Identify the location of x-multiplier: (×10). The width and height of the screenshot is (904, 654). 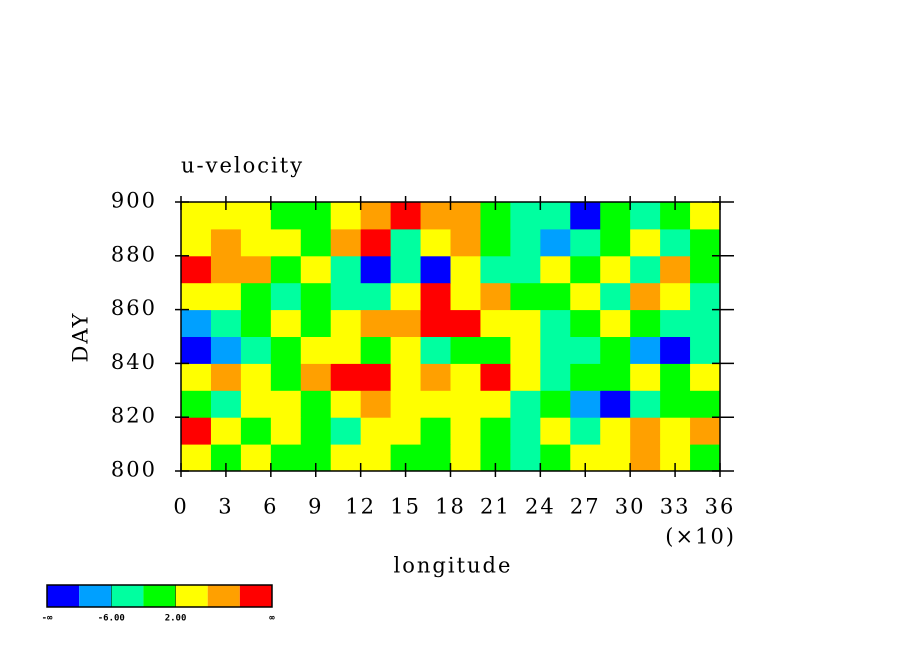
(700, 537).